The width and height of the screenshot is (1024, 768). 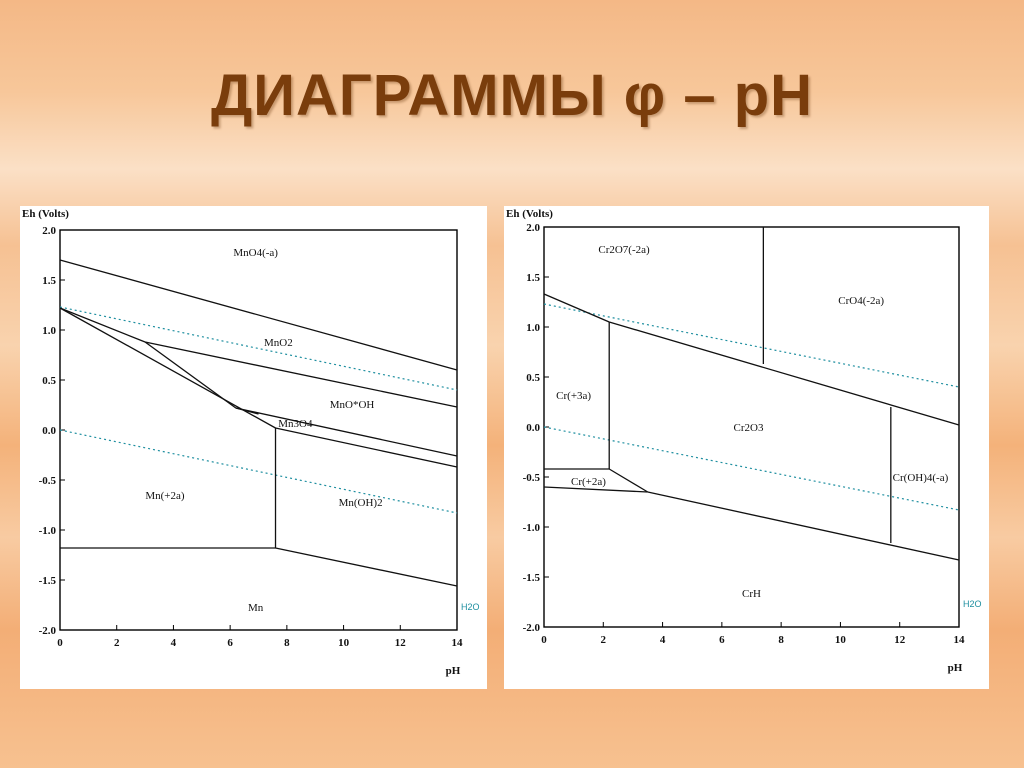 I want to click on mn-x-tick-label: 0, so click(x=60, y=643).